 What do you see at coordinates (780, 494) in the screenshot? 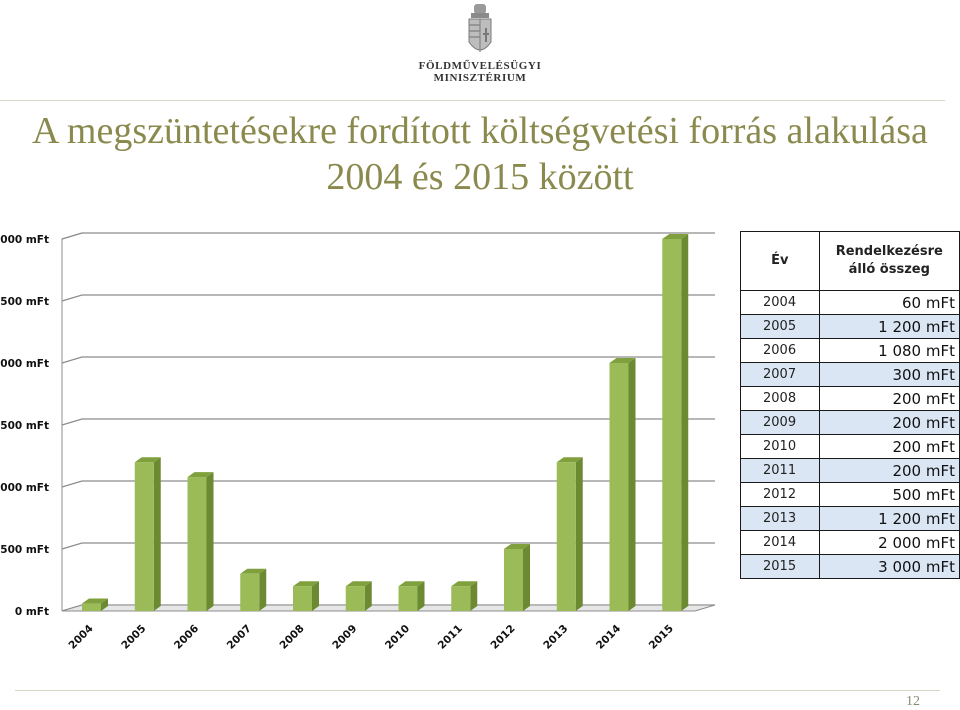
I see `cell-year: 2012` at bounding box center [780, 494].